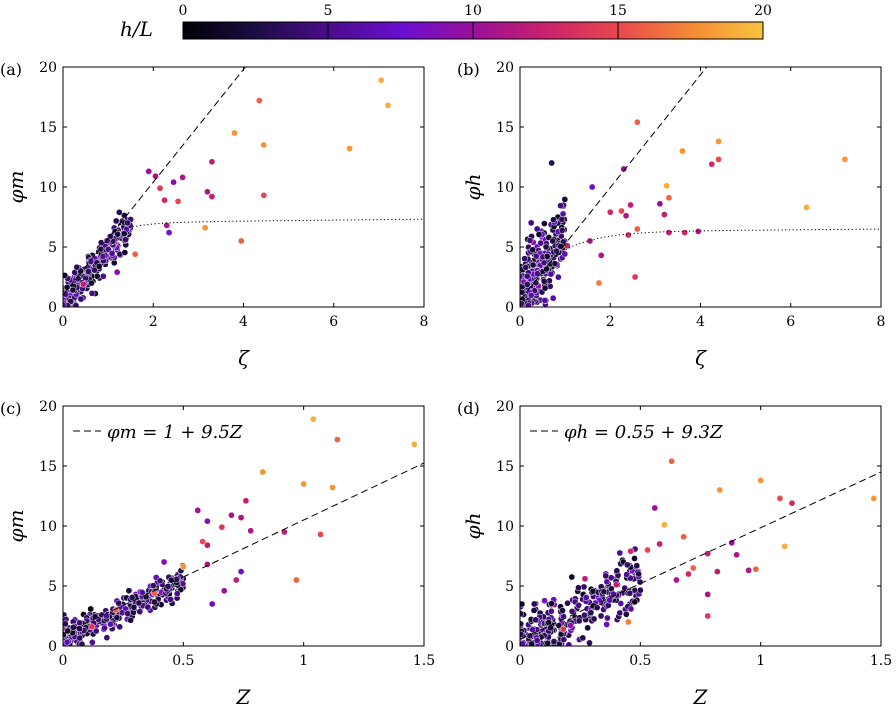  I want to click on x-tick-label: 0.5, so click(640, 661).